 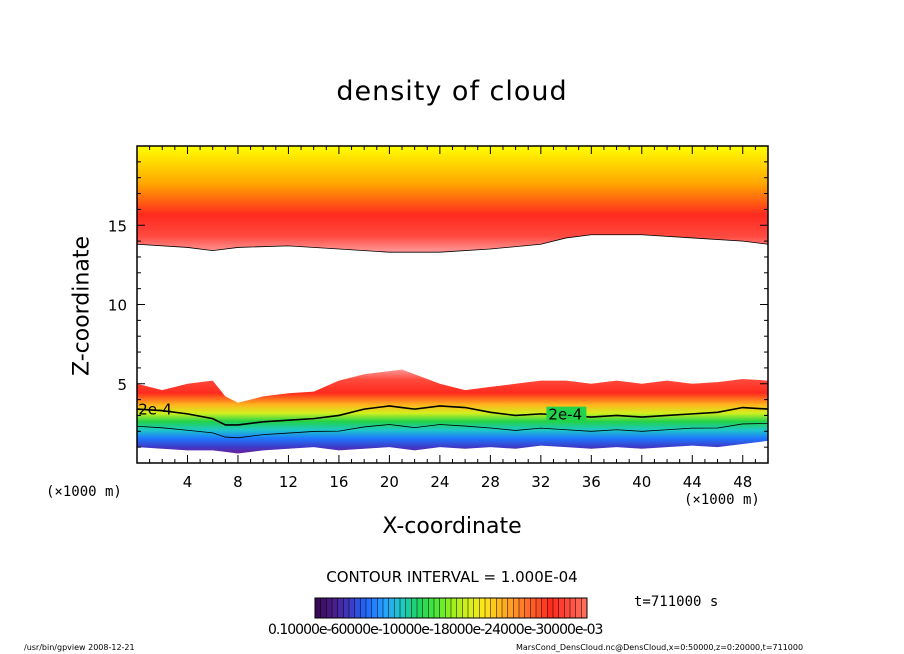 What do you see at coordinates (82, 306) in the screenshot?
I see `y-axis-label: Z-coordinate` at bounding box center [82, 306].